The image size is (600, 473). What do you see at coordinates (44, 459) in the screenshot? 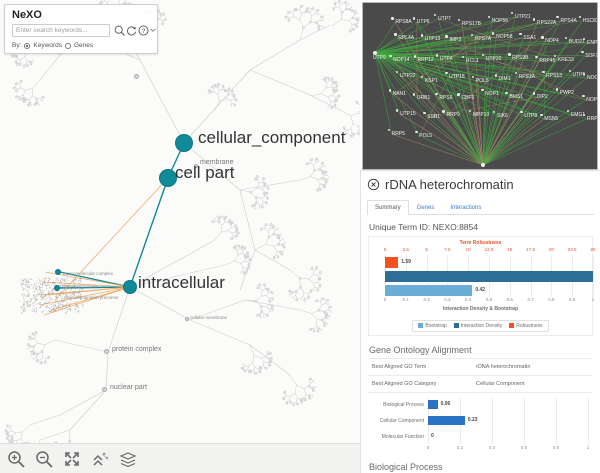
I see `zoom-out-icon` at bounding box center [44, 459].